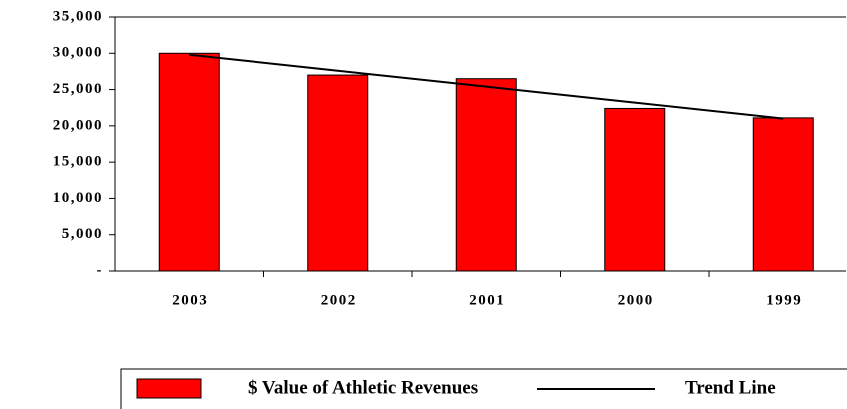 This screenshot has height=409, width=847. What do you see at coordinates (363, 387) in the screenshot?
I see `legend-label: $ Value of Athletic Revenues` at bounding box center [363, 387].